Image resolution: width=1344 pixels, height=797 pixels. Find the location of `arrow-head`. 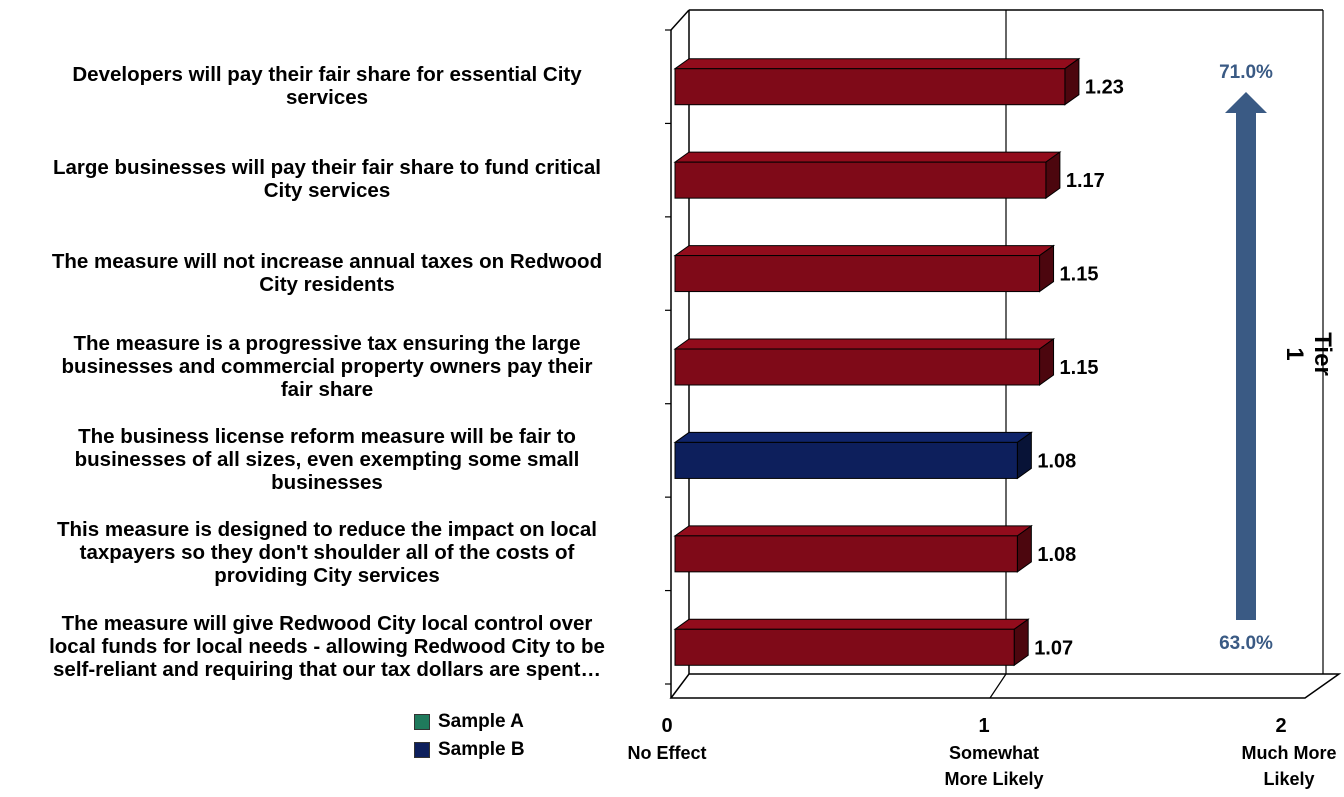

arrow-head is located at coordinates (1246, 102).